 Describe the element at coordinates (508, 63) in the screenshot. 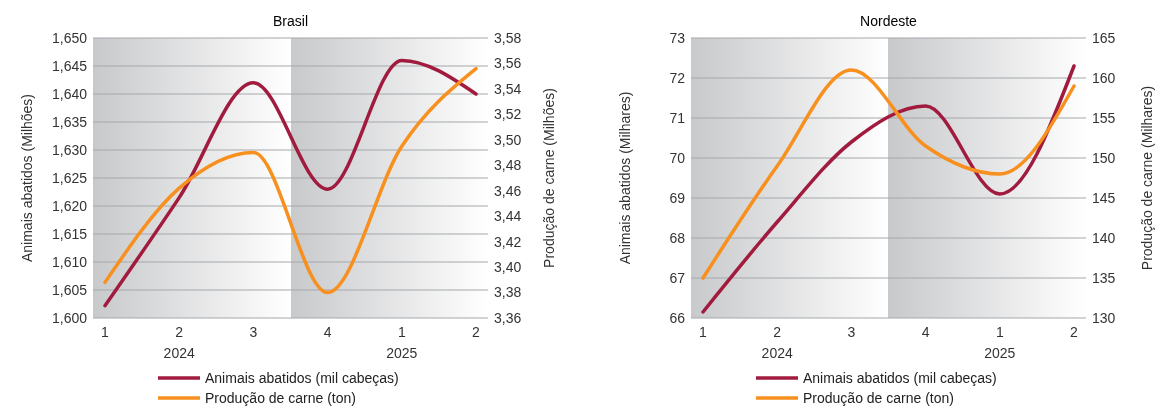

I see `y2-tick-label: 3,56` at that location.